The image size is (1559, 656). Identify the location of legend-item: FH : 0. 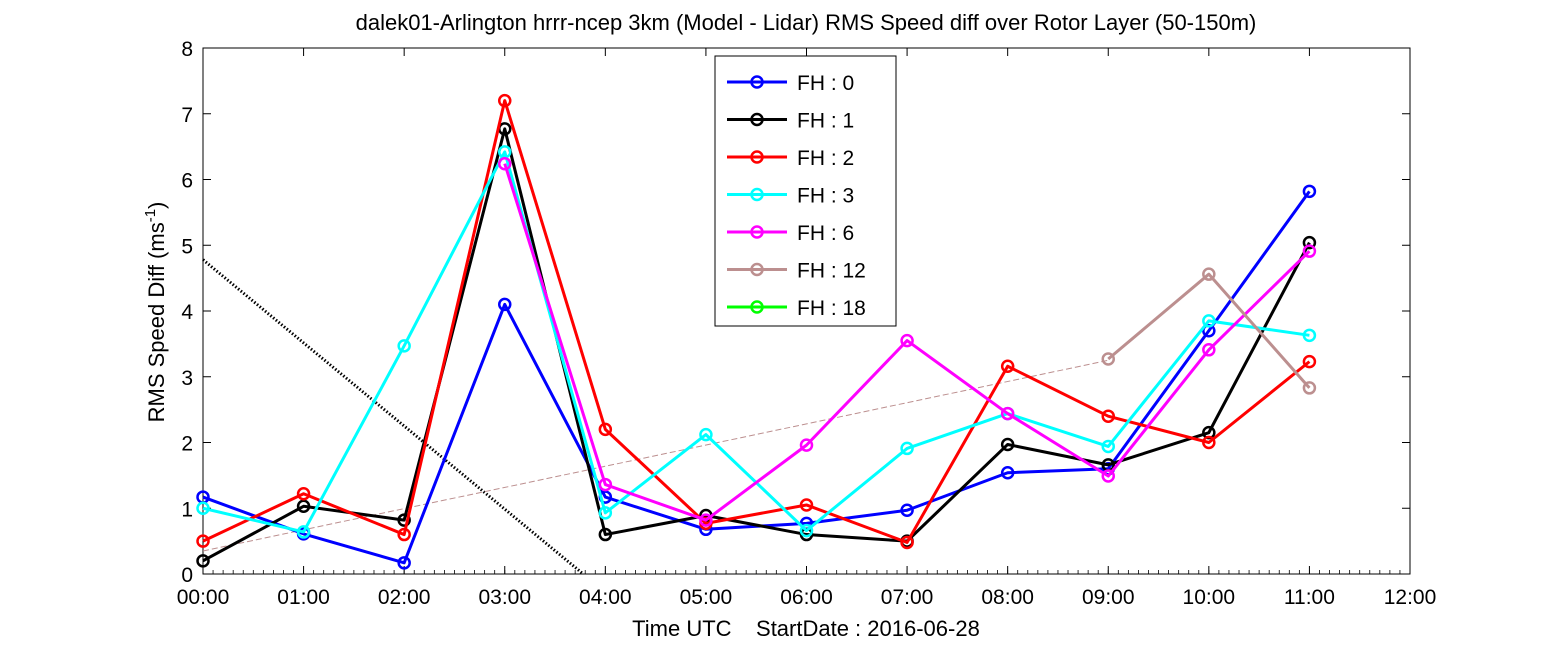
(790, 83).